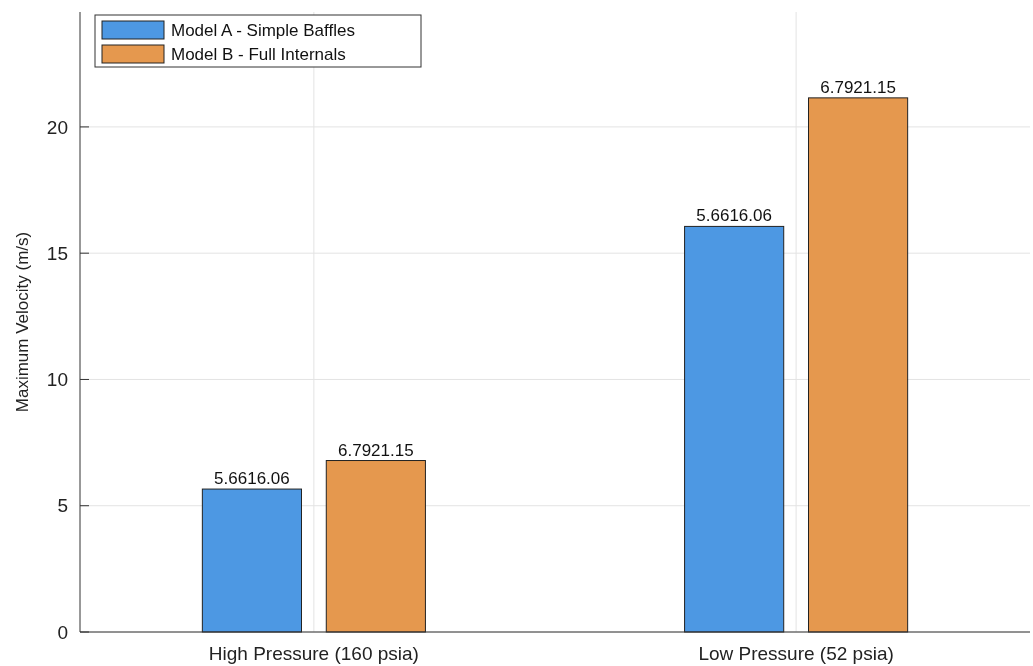 This screenshot has width=1033, height=666. I want to click on x-tick-label: Low Pressure (52 psia), so click(796, 653).